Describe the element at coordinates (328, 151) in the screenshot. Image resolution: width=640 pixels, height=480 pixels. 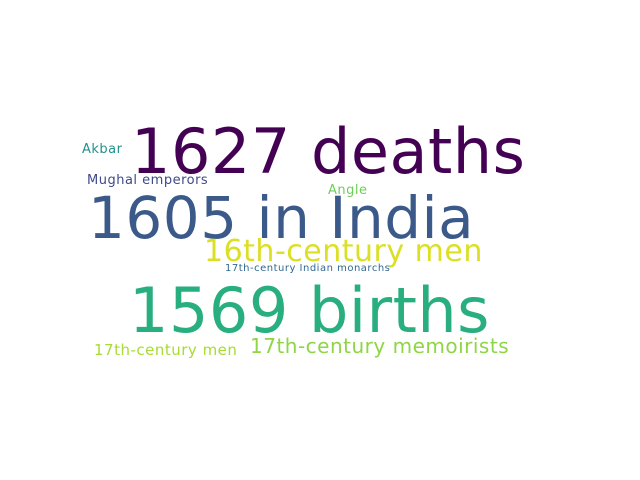
I see `word-1627-deaths: 1627 deaths` at that location.